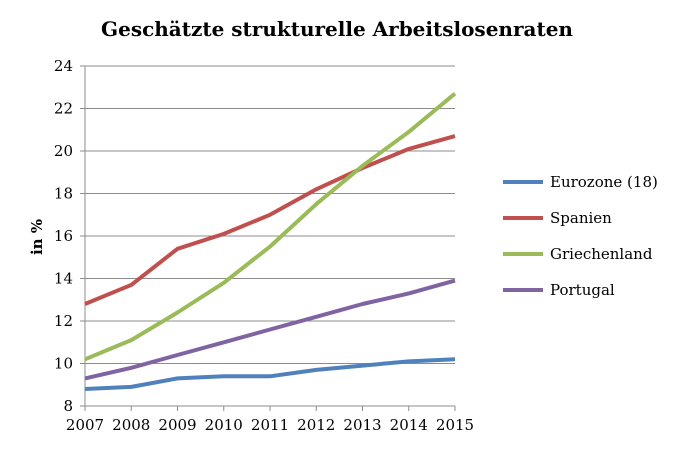  I want to click on y-tick-label: 14, so click(63, 279).